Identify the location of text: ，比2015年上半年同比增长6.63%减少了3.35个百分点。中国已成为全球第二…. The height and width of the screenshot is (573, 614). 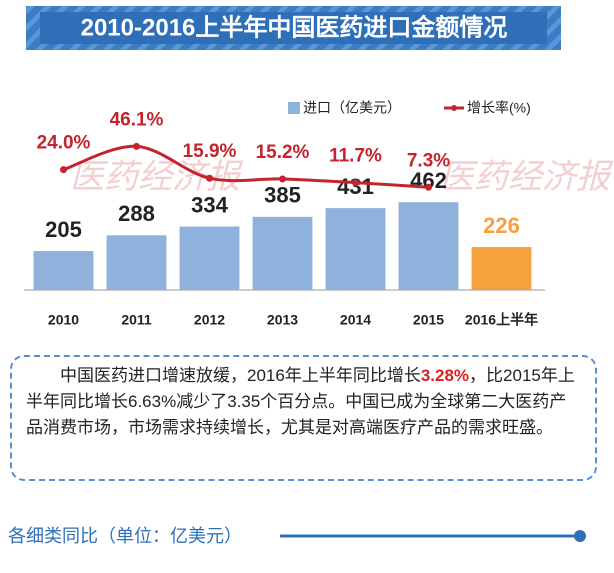
(300, 401).